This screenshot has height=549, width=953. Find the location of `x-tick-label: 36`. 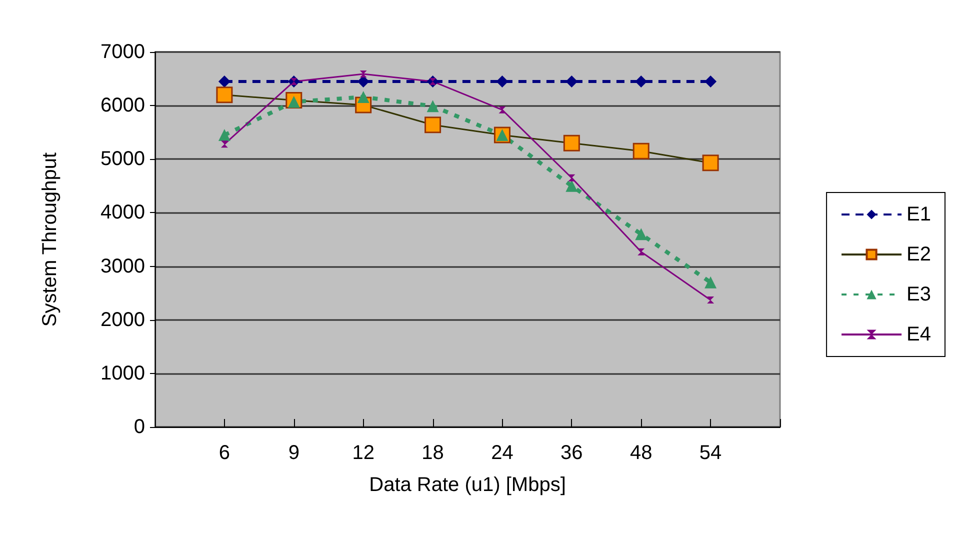

x-tick-label: 36 is located at coordinates (571, 453).